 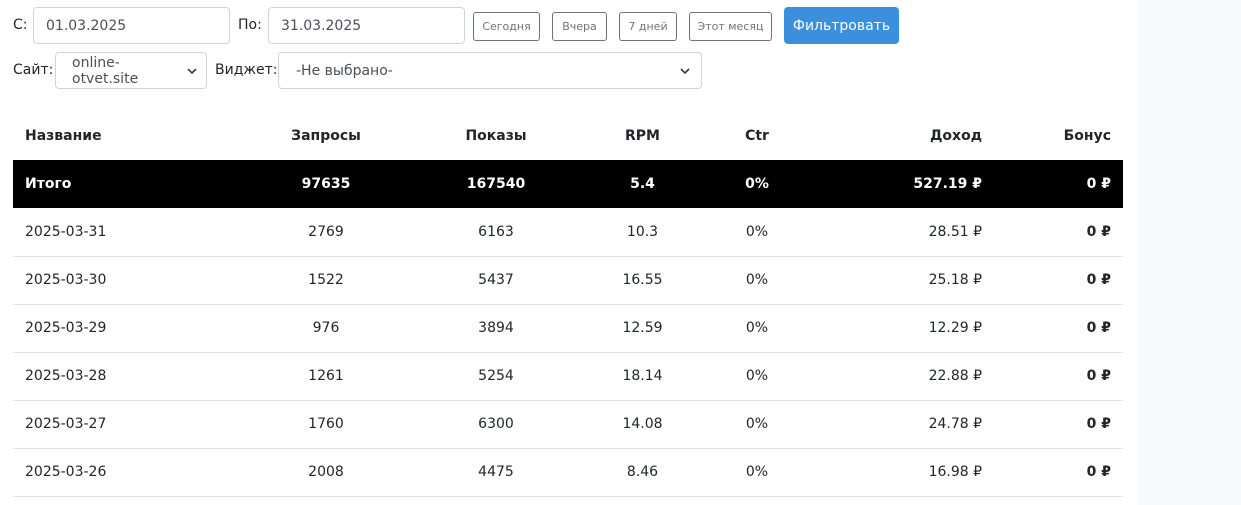 What do you see at coordinates (105, 70) in the screenshot?
I see `site-select-value: online-otvet.site` at bounding box center [105, 70].